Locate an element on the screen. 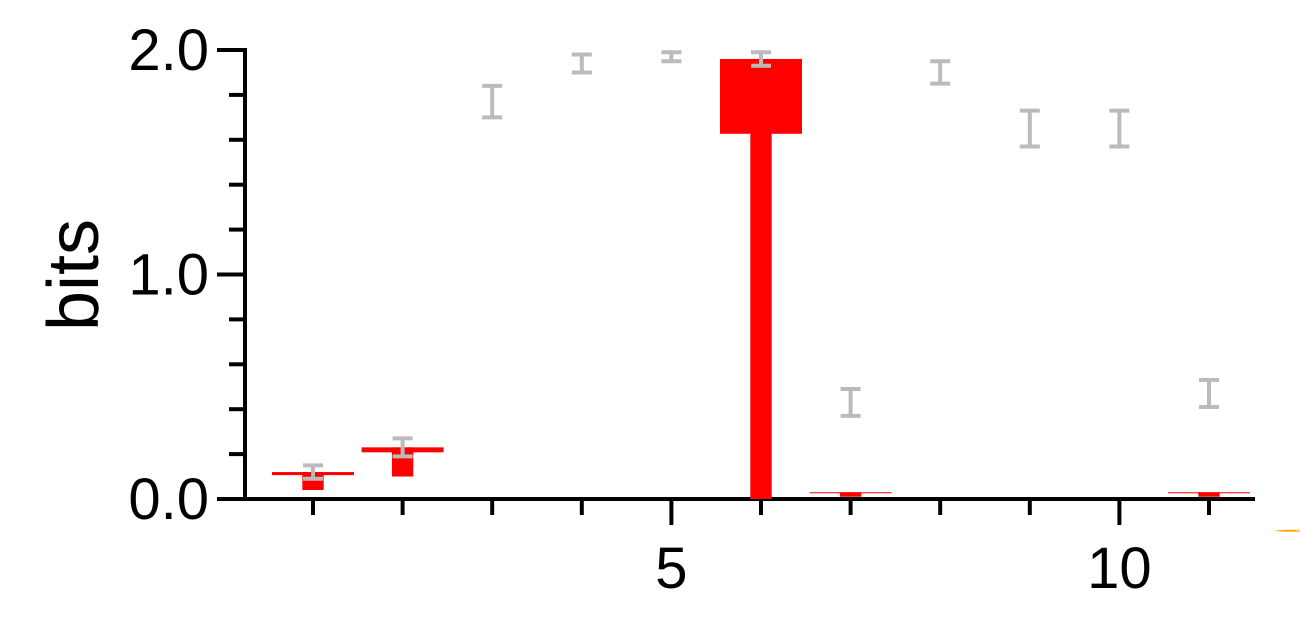 Image resolution: width=1300 pixels, height=617 pixels. x-tick-label: 10 is located at coordinates (1119, 568).